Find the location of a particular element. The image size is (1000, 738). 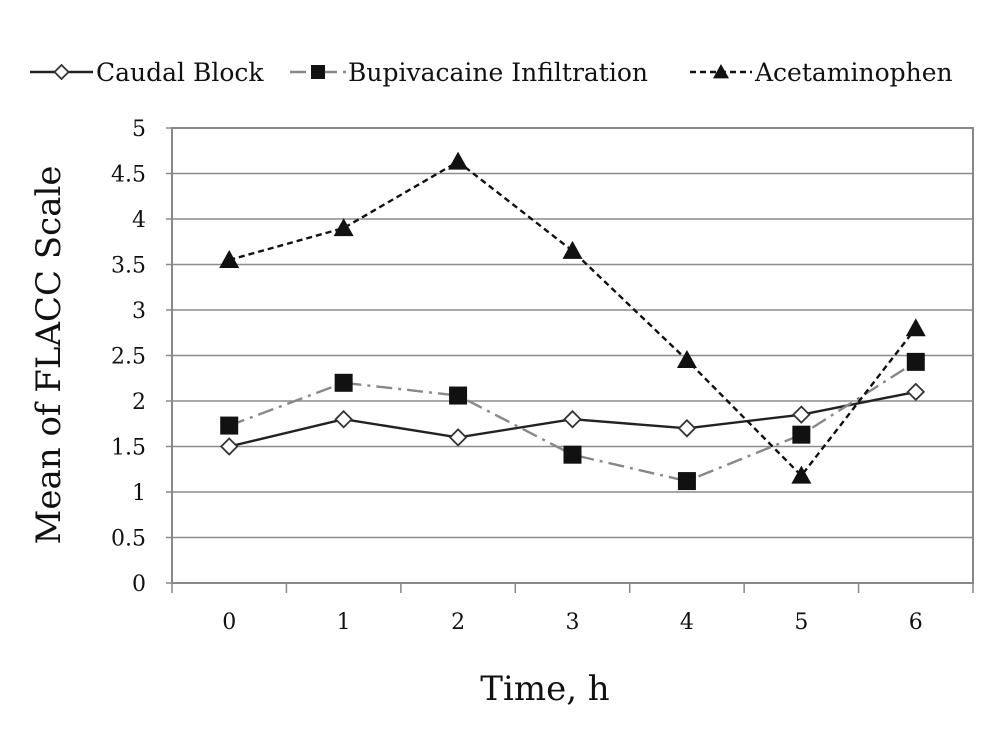

x-tick-label: 1 is located at coordinates (344, 622).